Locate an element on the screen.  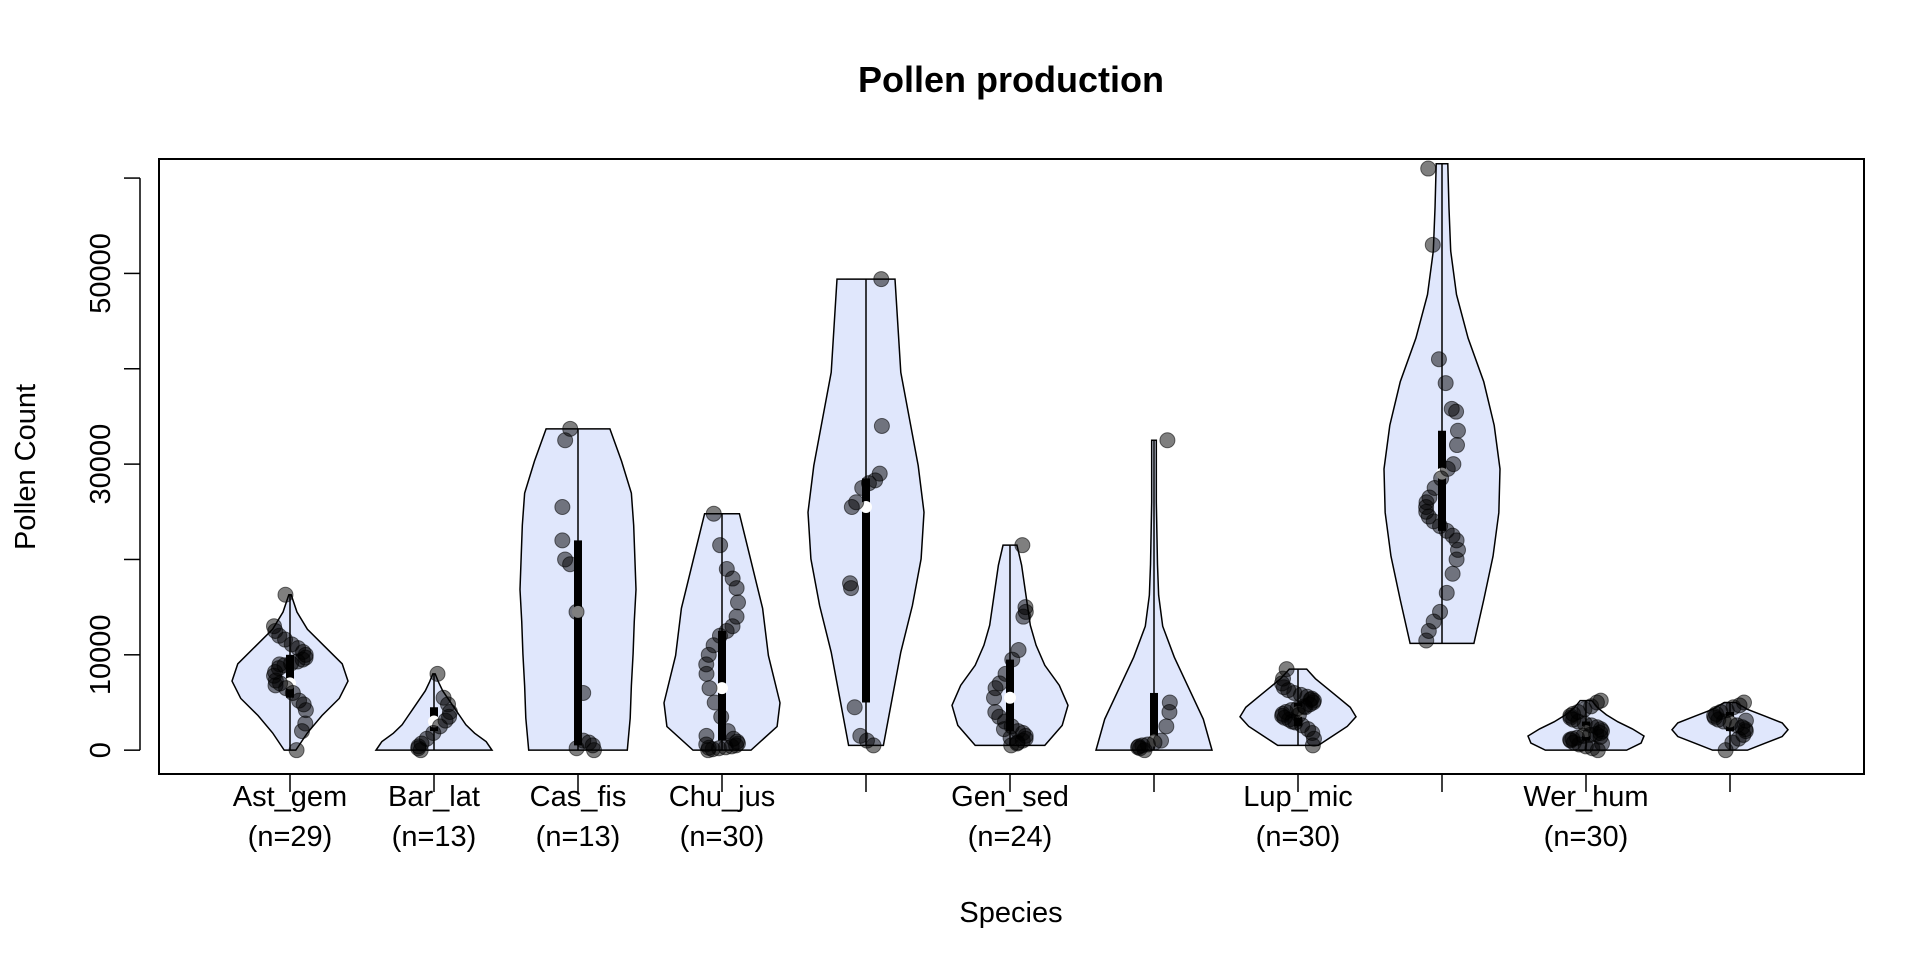
chart-title: Pollen production is located at coordinates (1011, 79).